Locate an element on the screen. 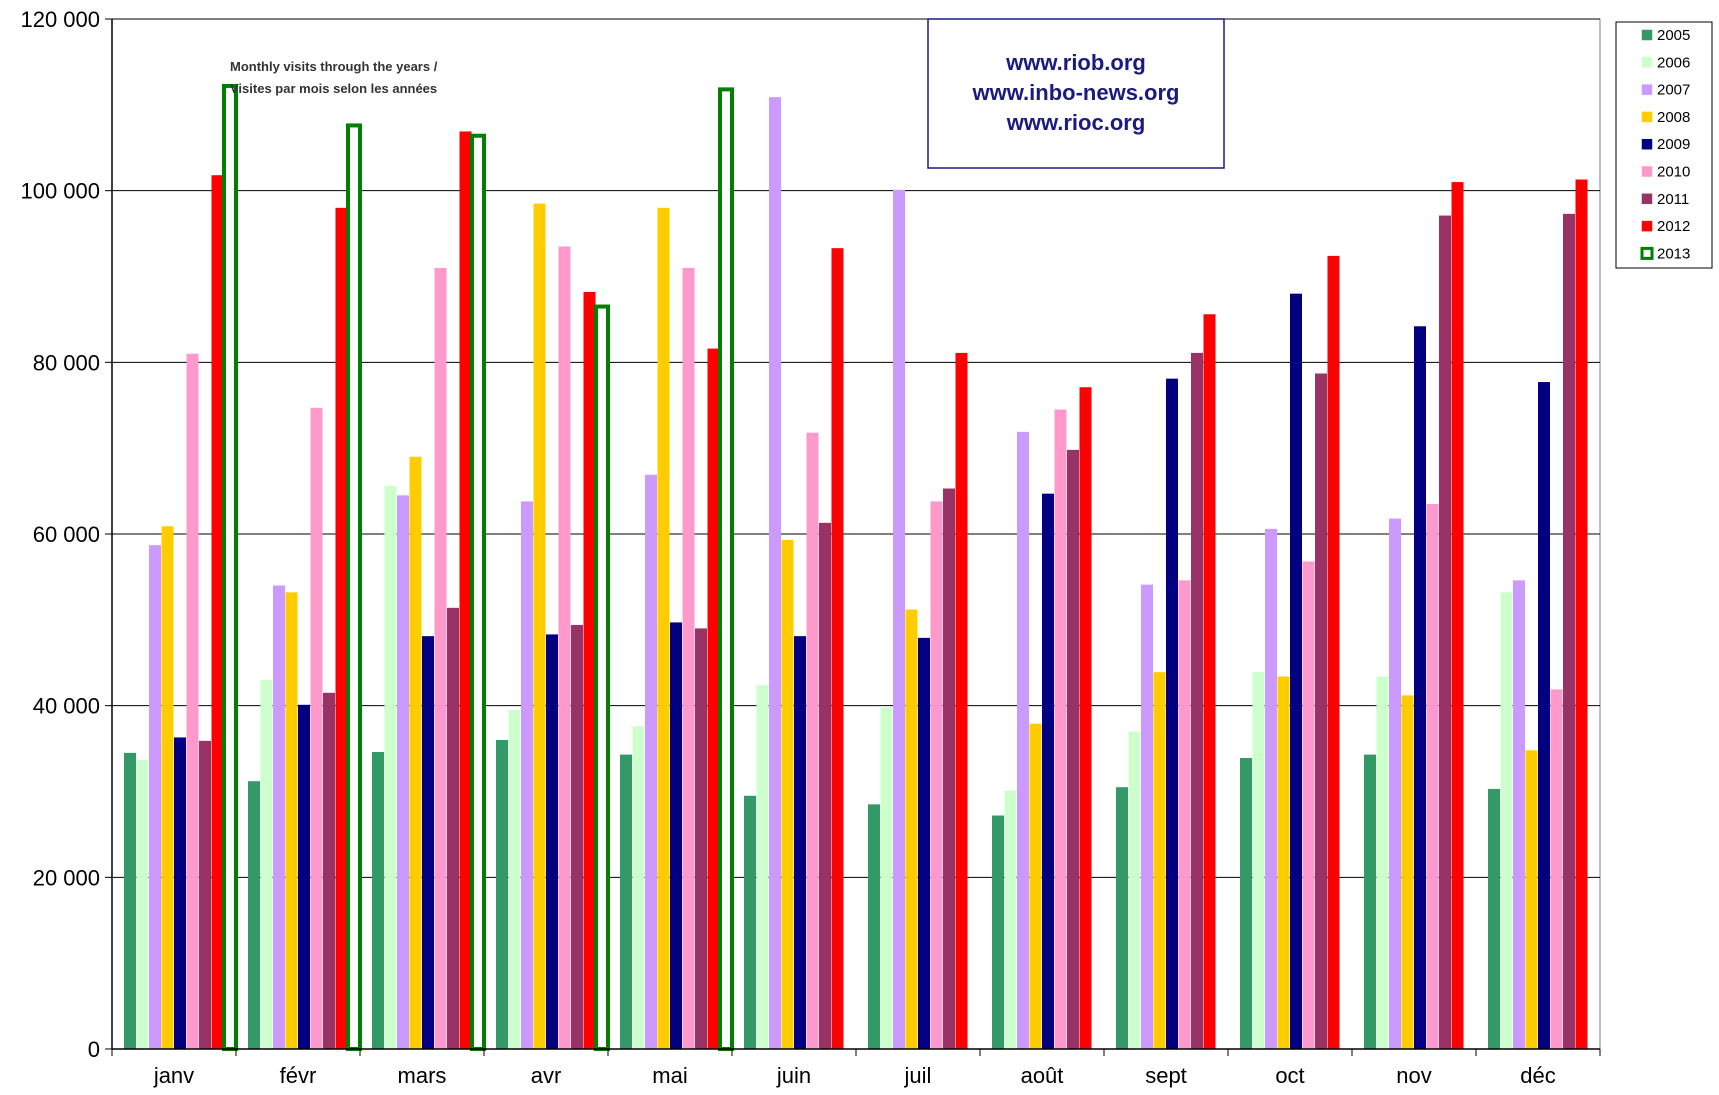 The width and height of the screenshot is (1719, 1095). bar-2009-mai is located at coordinates (676, 835).